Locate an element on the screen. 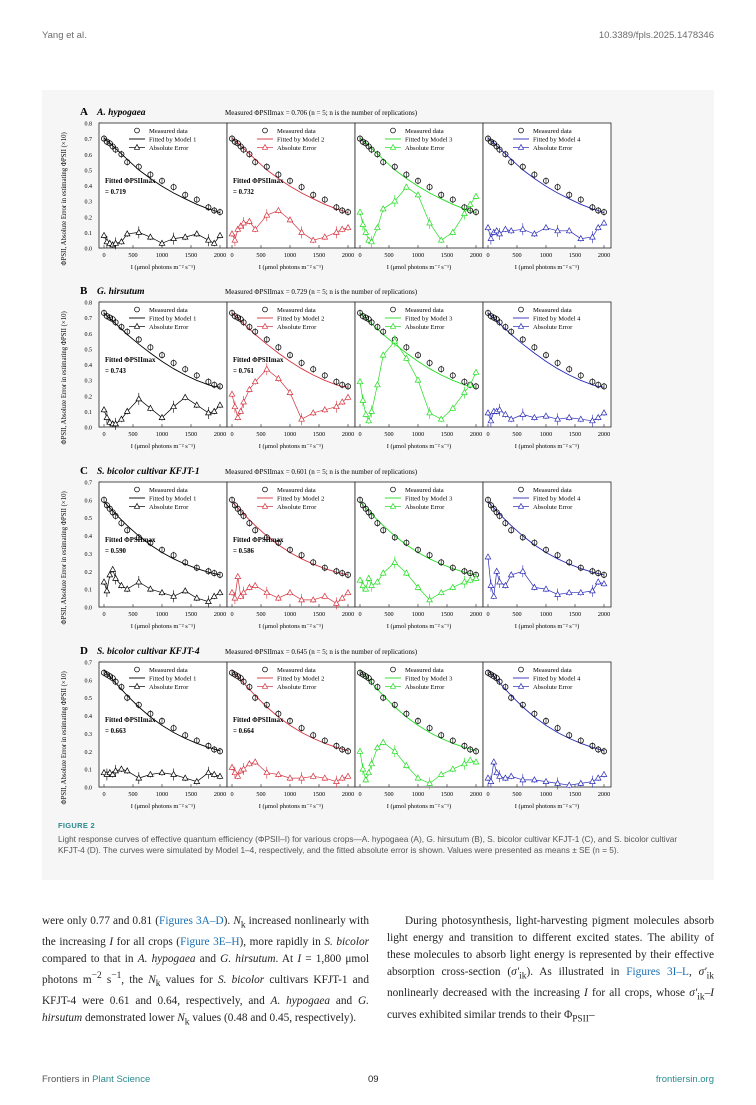  figure-3a-d-link: Figures 3A–D is located at coordinates (191, 921).